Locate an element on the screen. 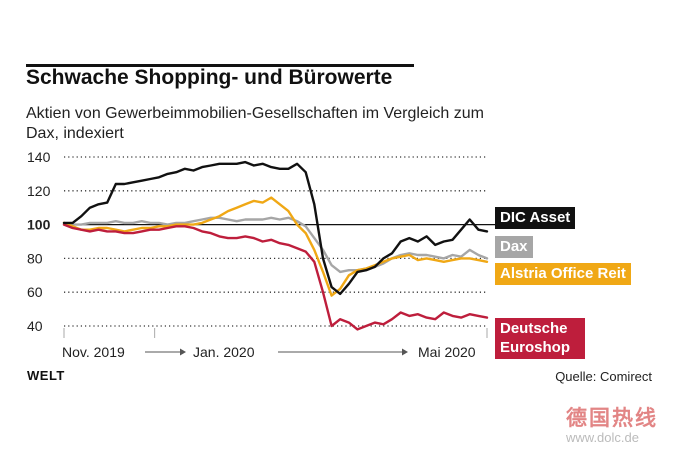 The image size is (680, 453). series-line-dax is located at coordinates (275, 245).